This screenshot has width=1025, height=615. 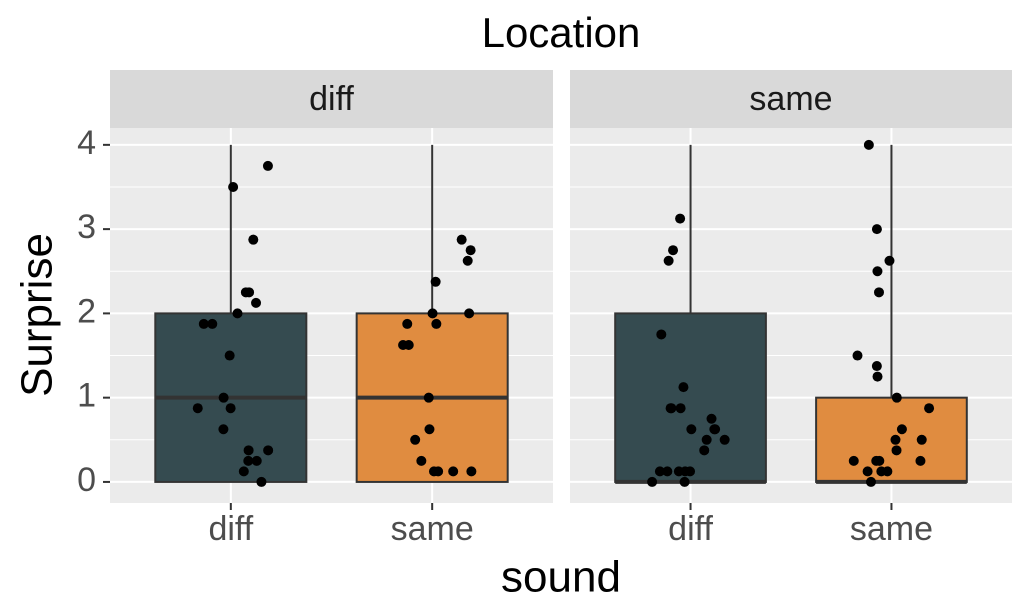 What do you see at coordinates (86, 480) in the screenshot?
I see `y-tick-label: 0` at bounding box center [86, 480].